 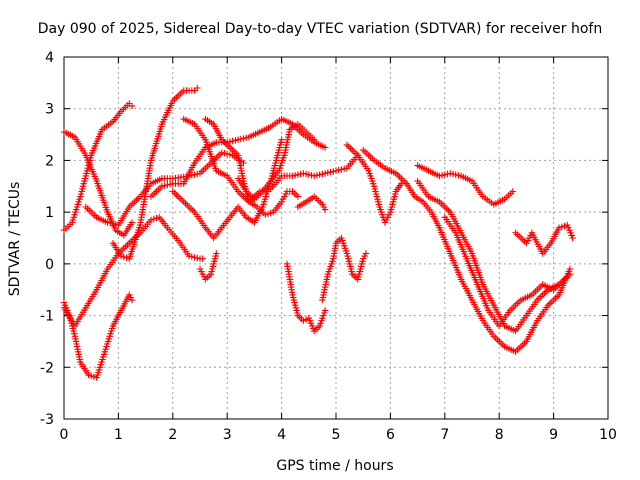 I want to click on series-track-t, so click(x=504, y=272).